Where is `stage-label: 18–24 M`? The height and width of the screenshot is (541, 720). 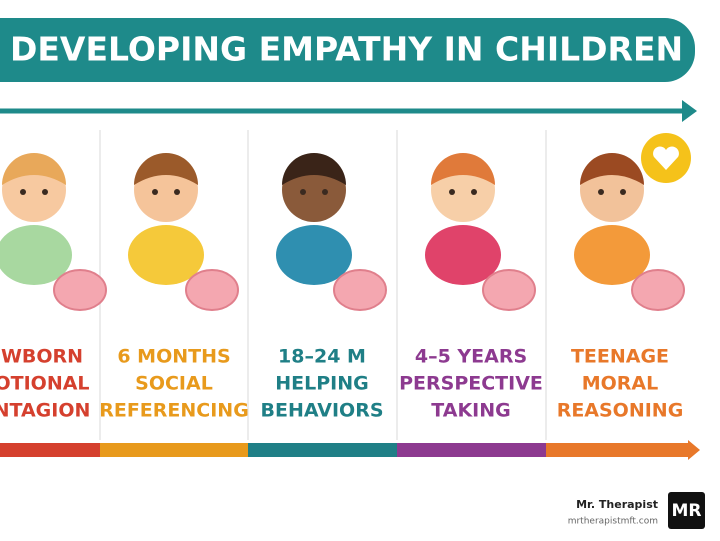
stage-label: 18–24 M is located at coordinates (322, 357).